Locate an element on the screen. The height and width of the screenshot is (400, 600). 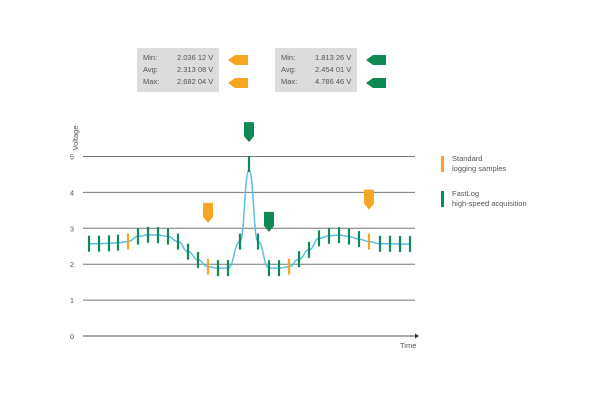
y-tick-label: 0 is located at coordinates (72, 336).